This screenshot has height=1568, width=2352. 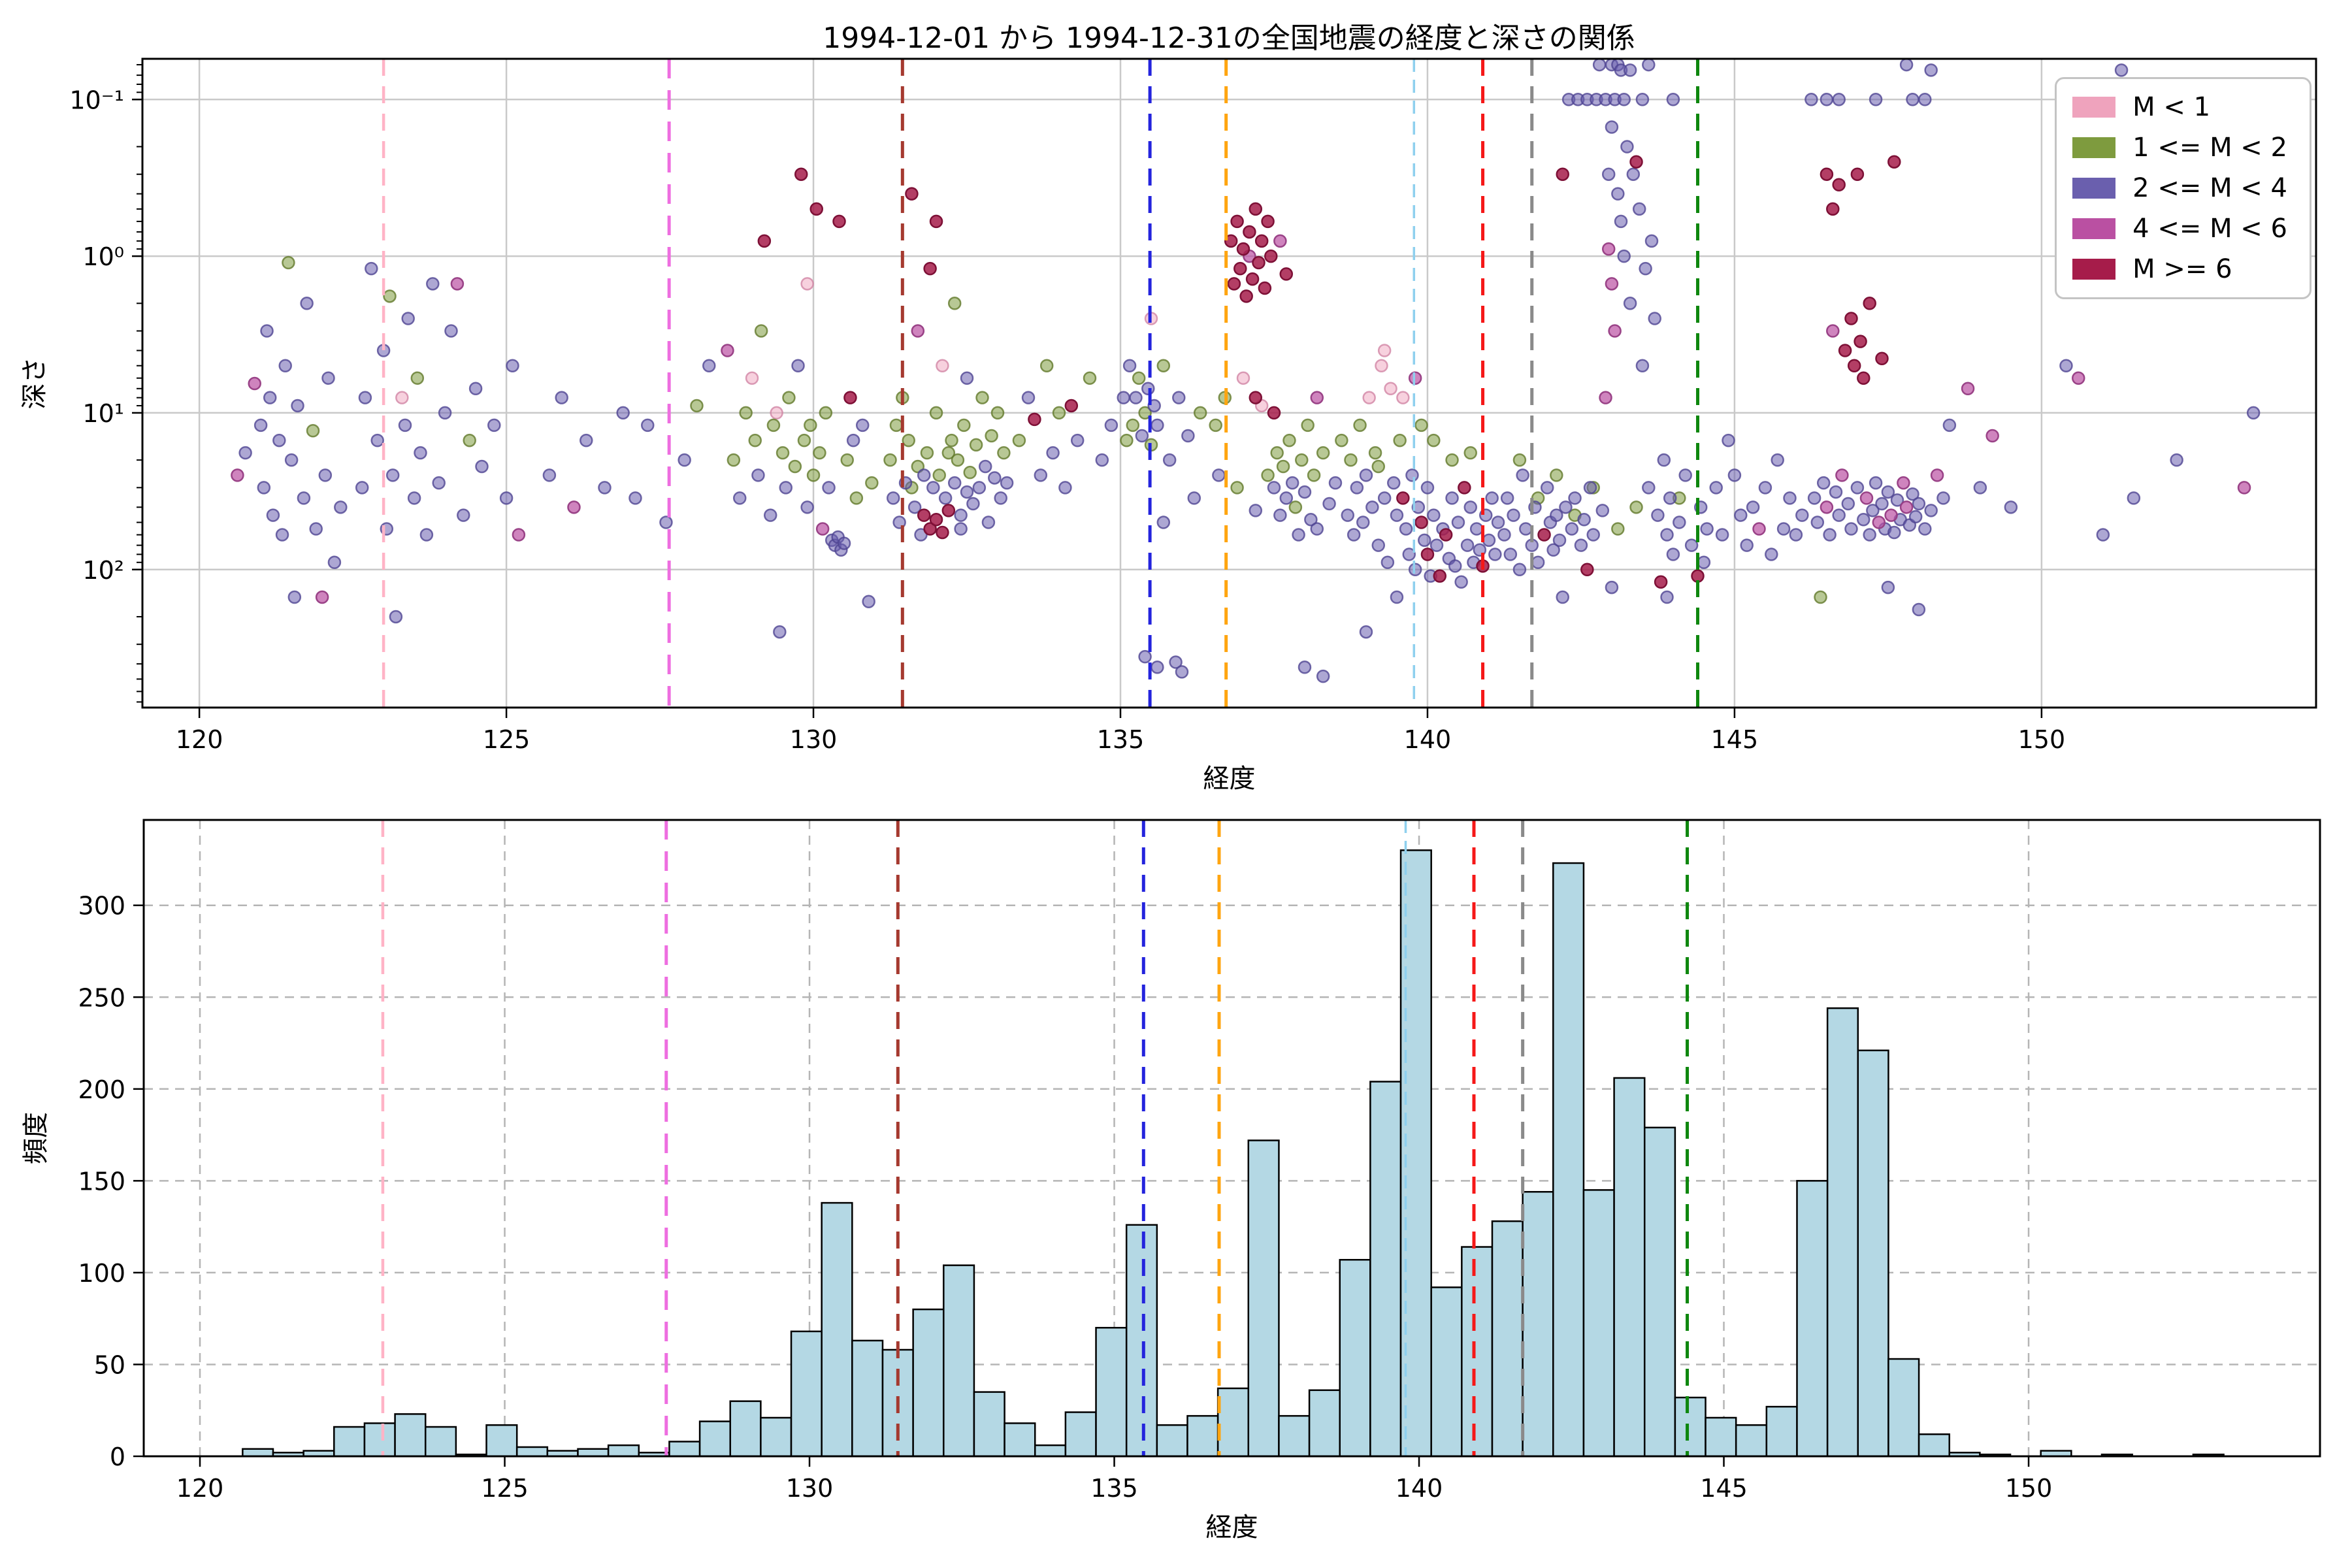 What do you see at coordinates (2209, 148) in the screenshot?
I see `legend-label: 1 <= M < 2` at bounding box center [2209, 148].